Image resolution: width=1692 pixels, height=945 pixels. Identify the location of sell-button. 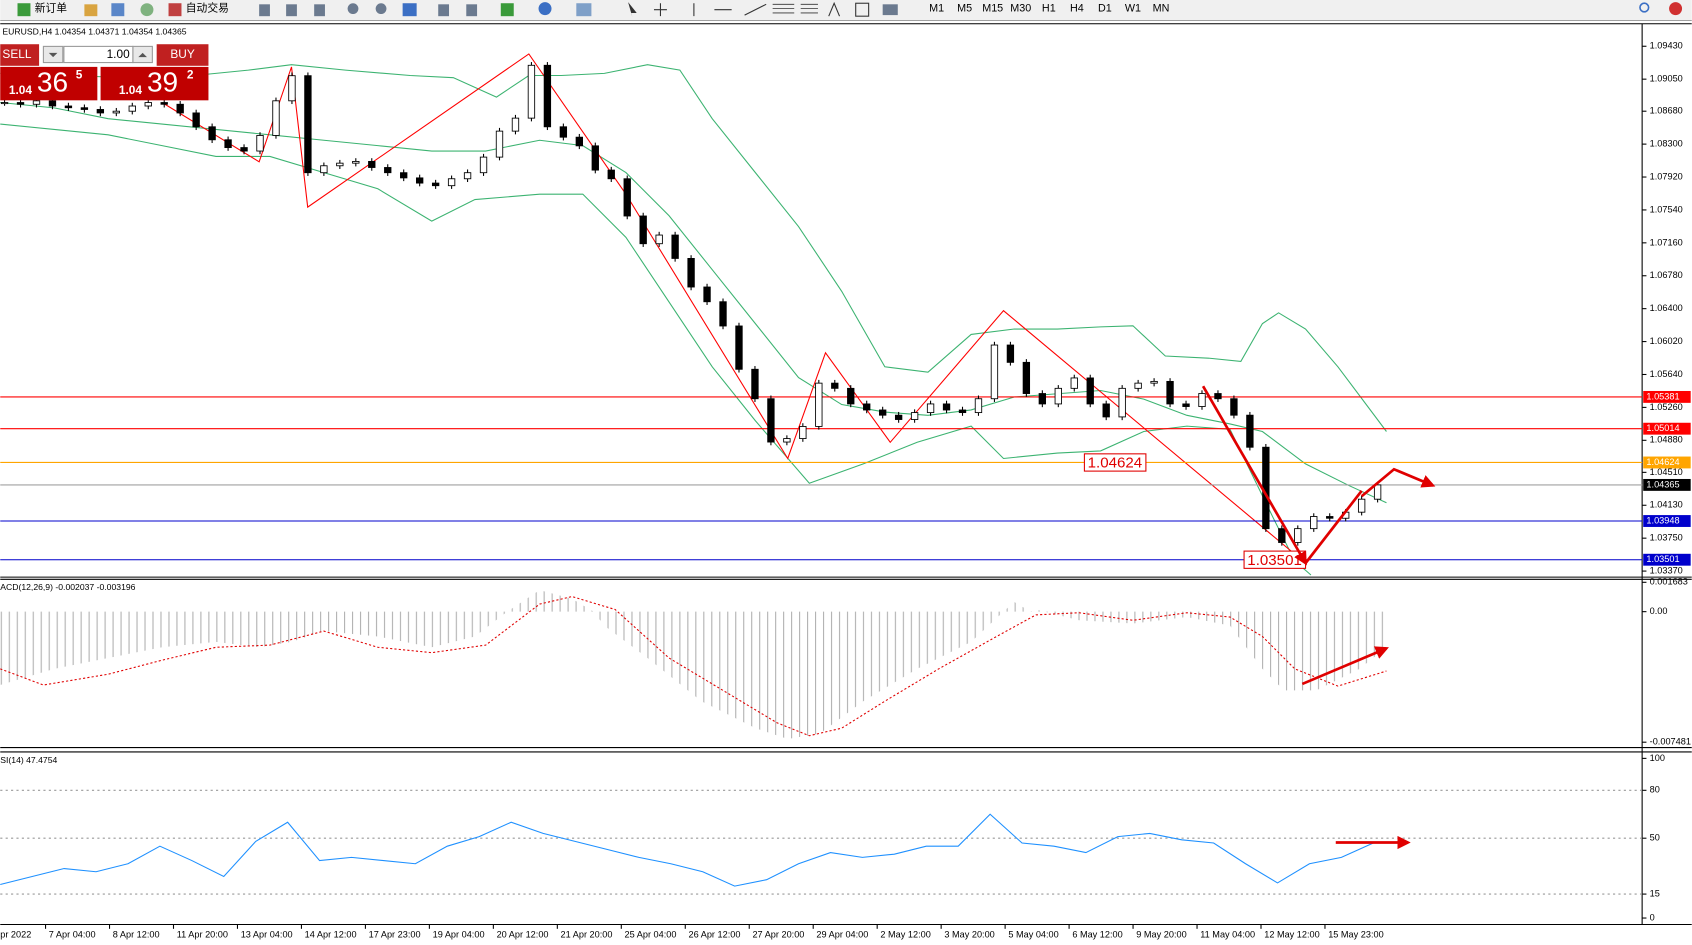
(20, 55).